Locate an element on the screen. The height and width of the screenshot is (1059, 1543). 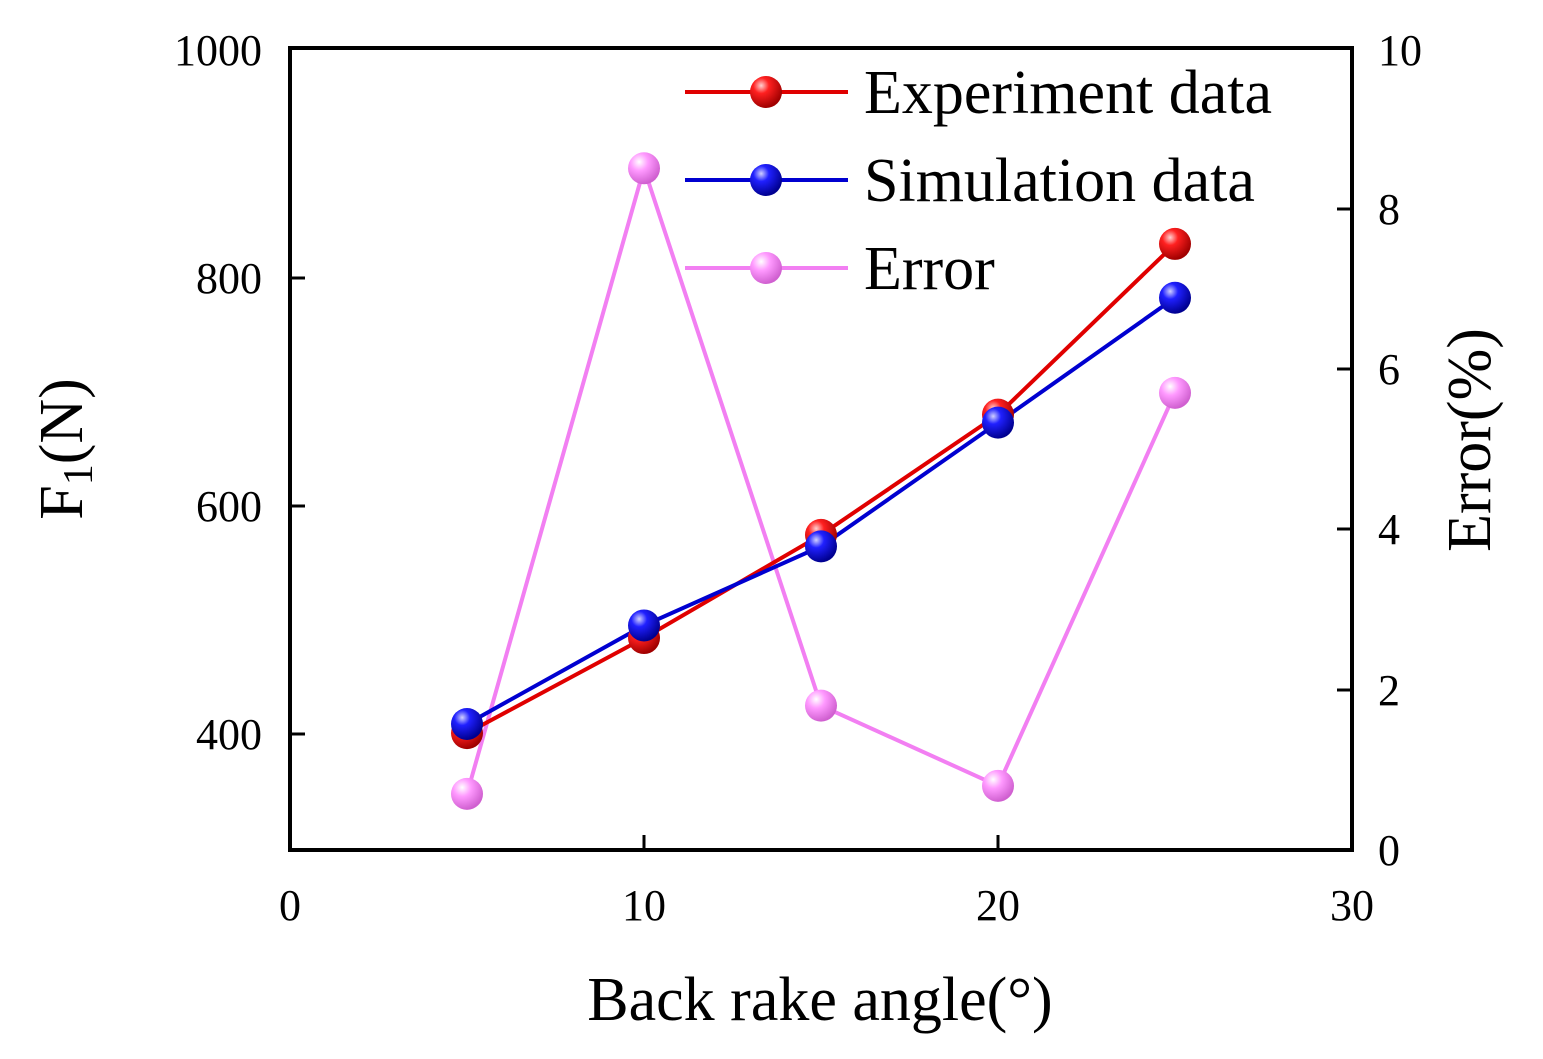
legend-label-error: Error is located at coordinates (929, 269).